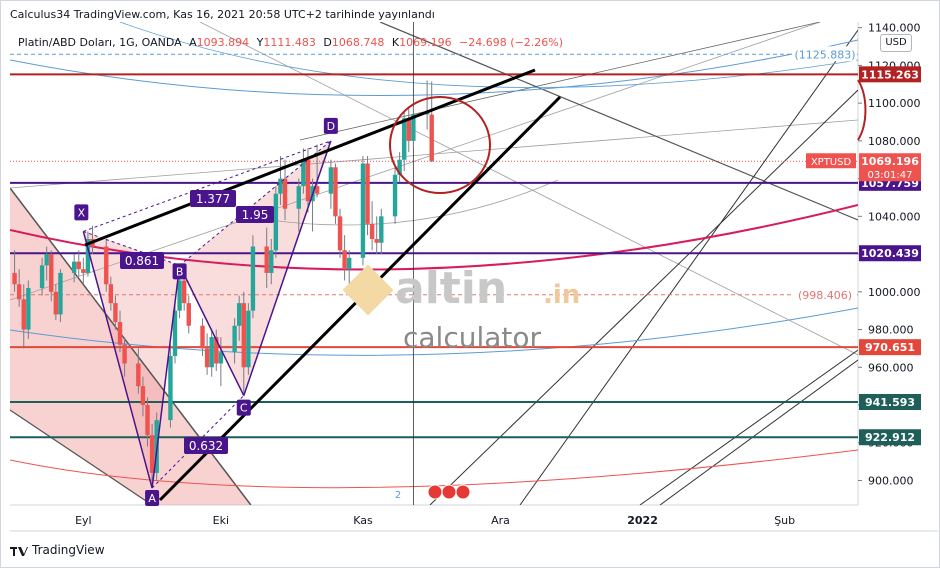  I want to click on open-value: 1093.894, so click(223, 42).